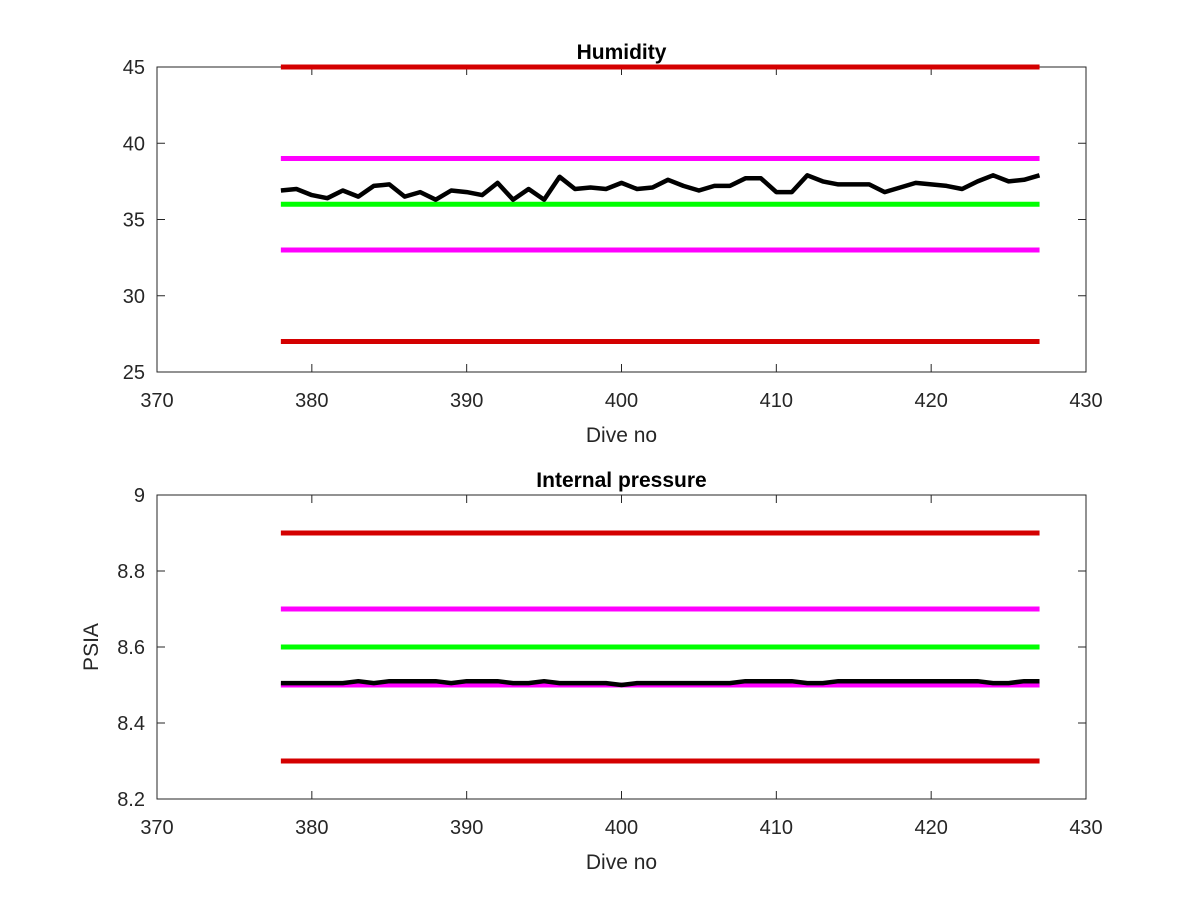 This screenshot has height=900, width=1200. I want to click on y-tick-label: 40, so click(134, 144).